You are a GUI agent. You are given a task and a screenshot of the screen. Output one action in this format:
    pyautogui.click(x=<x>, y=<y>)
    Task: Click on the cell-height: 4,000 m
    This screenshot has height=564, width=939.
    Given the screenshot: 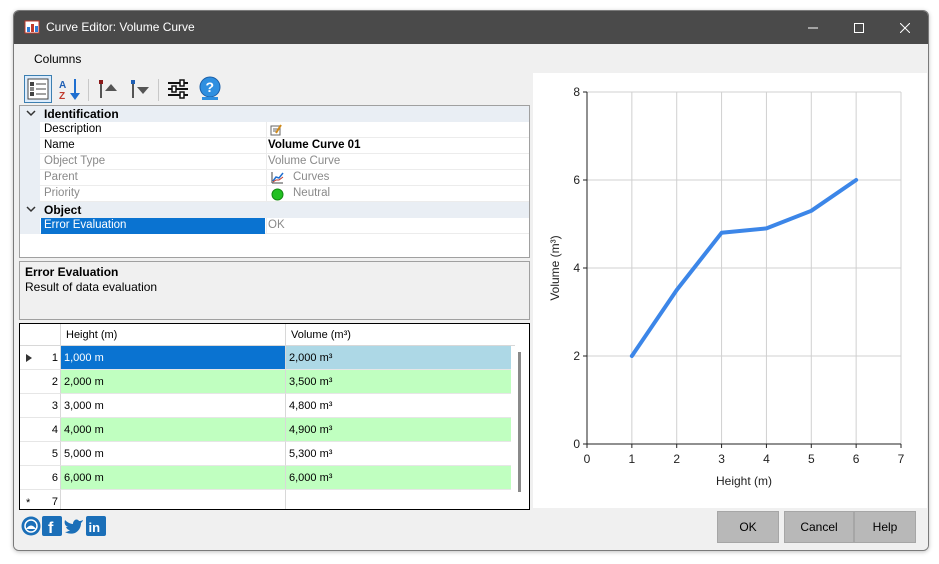 What is the action you would take?
    pyautogui.click(x=173, y=430)
    